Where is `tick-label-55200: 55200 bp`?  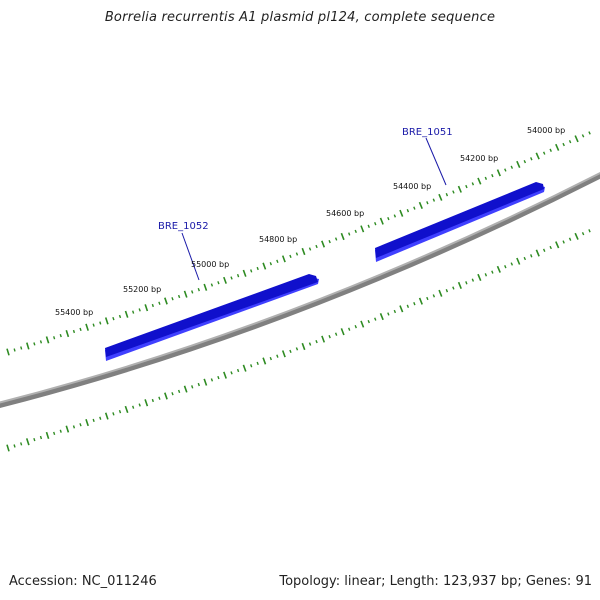 tick-label-55200: 55200 bp is located at coordinates (142, 289).